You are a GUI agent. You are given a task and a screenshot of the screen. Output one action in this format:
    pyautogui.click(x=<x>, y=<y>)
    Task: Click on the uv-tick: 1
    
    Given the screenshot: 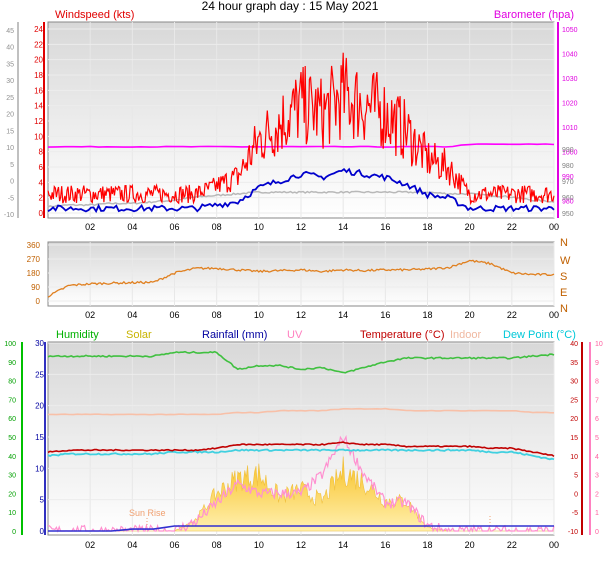 What is the action you would take?
    pyautogui.click(x=597, y=513)
    